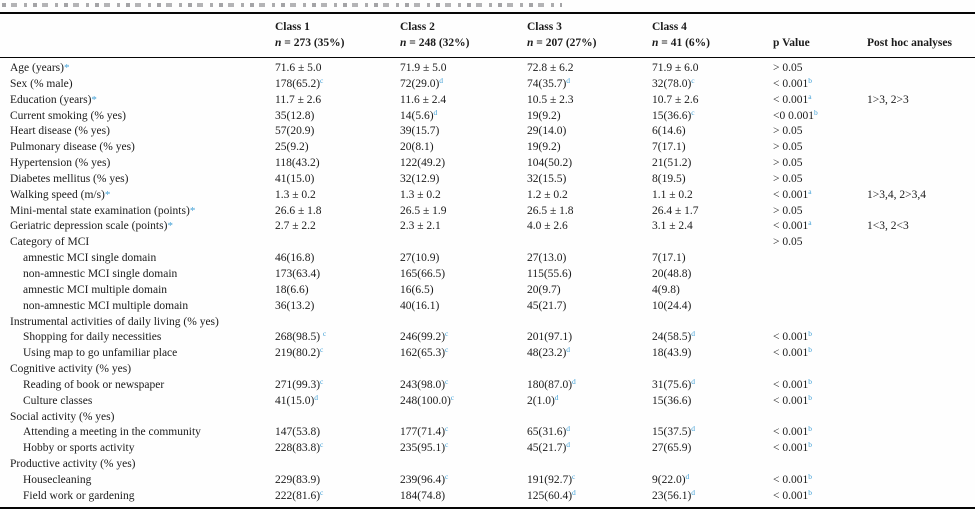 The height and width of the screenshot is (509, 975). I want to click on class-2-value-cell: 122(49.2), so click(423, 163).